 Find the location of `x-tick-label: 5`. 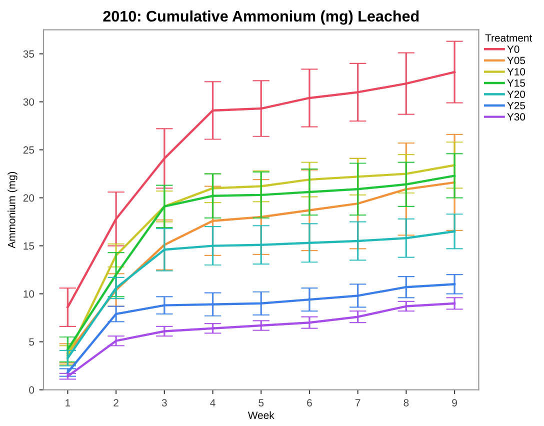

x-tick-label: 5 is located at coordinates (261, 402).